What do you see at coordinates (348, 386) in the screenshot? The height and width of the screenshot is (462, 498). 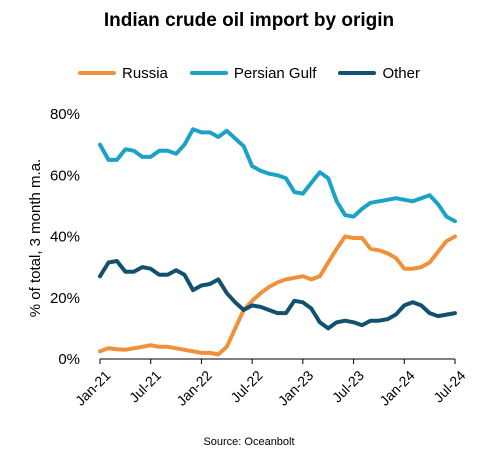 I see `x-tick-label: Jul-23` at bounding box center [348, 386].